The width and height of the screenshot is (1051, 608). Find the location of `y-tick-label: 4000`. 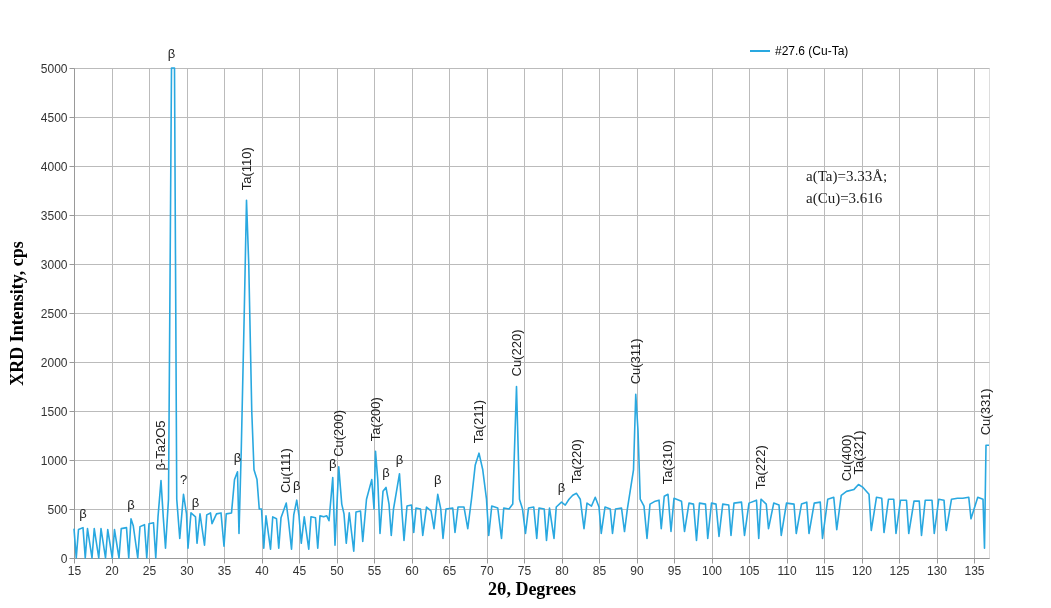

y-tick-label: 4000 is located at coordinates (54, 166).